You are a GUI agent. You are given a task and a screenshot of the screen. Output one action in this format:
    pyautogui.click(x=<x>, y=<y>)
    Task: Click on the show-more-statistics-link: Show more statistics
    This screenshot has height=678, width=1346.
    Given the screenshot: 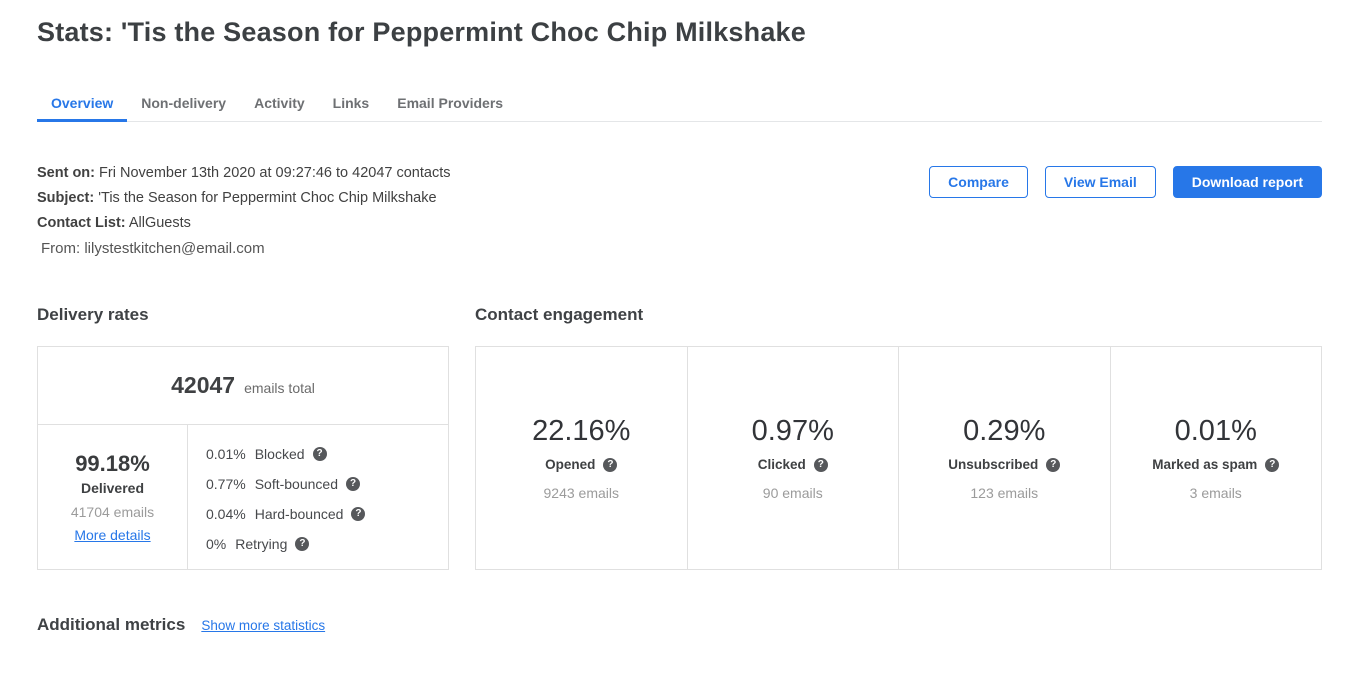 What is the action you would take?
    pyautogui.click(x=263, y=625)
    